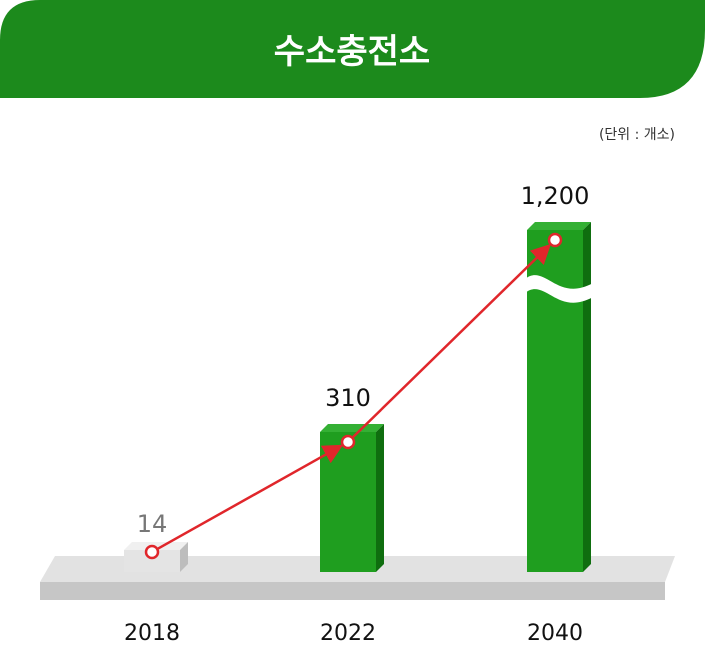 The width and height of the screenshot is (705, 671). What do you see at coordinates (152, 633) in the screenshot?
I see `x-tick-label: 2018` at bounding box center [152, 633].